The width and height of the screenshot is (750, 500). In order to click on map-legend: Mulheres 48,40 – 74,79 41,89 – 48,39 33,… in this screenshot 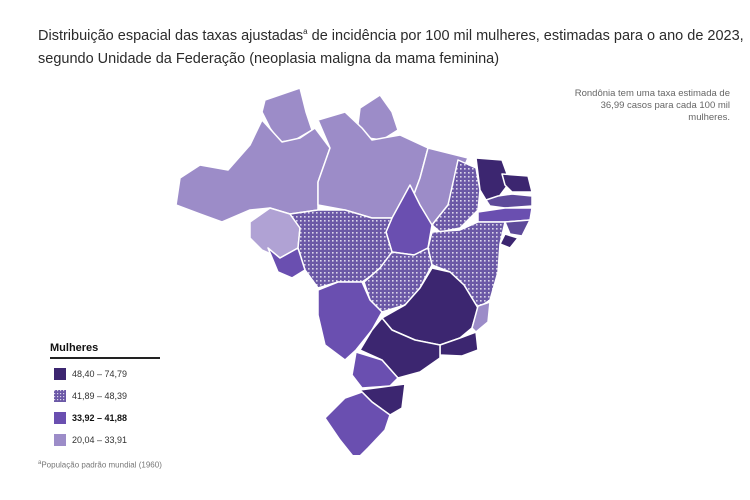, I will do `click(105, 396)`.